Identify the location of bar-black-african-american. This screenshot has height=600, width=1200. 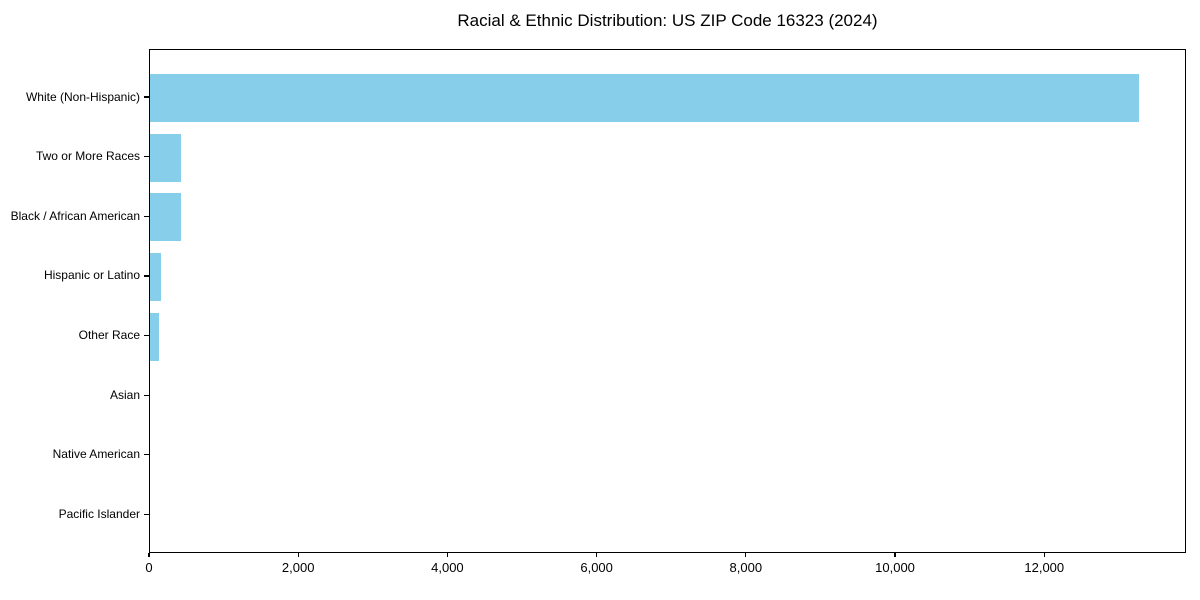
(165, 217).